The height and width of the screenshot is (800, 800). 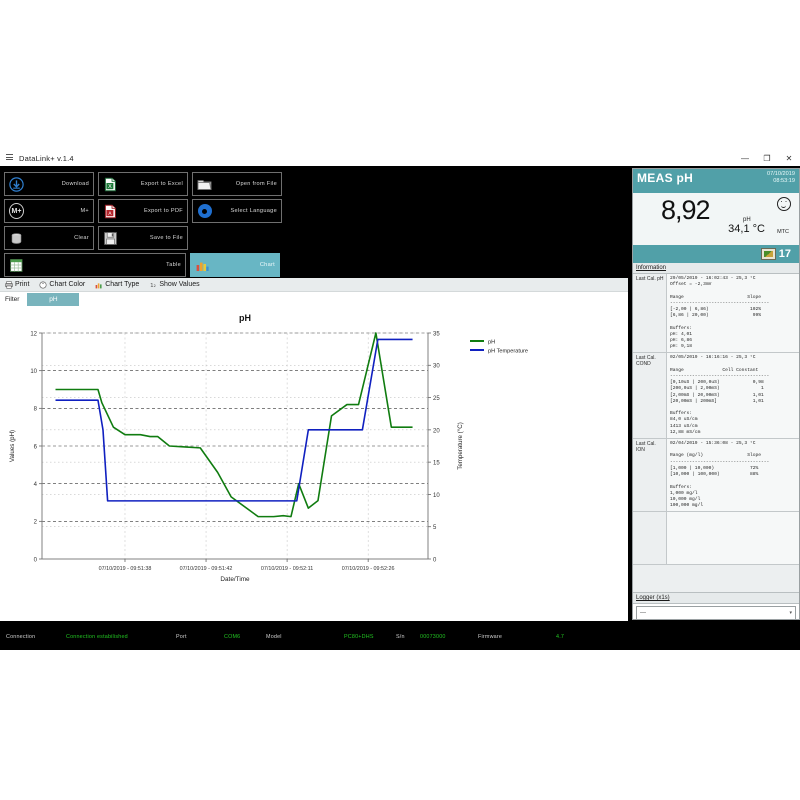 What do you see at coordinates (400, 637) in the screenshot?
I see `status-label-serial: S/n` at bounding box center [400, 637].